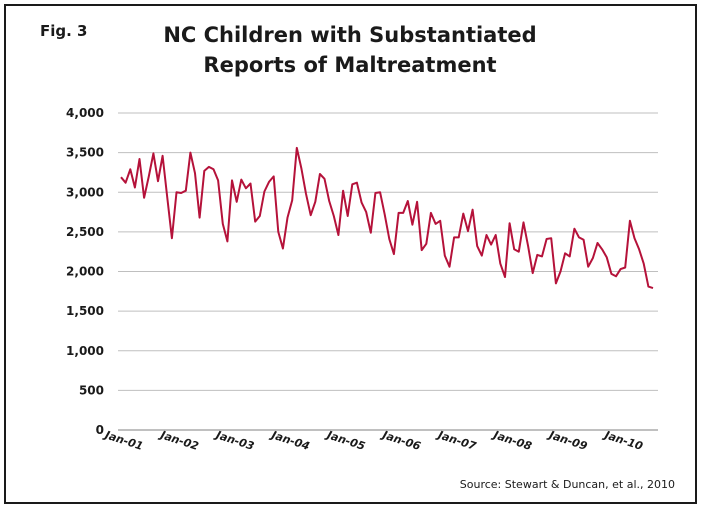  I want to click on y-tick-label: 3,500, so click(85, 153).